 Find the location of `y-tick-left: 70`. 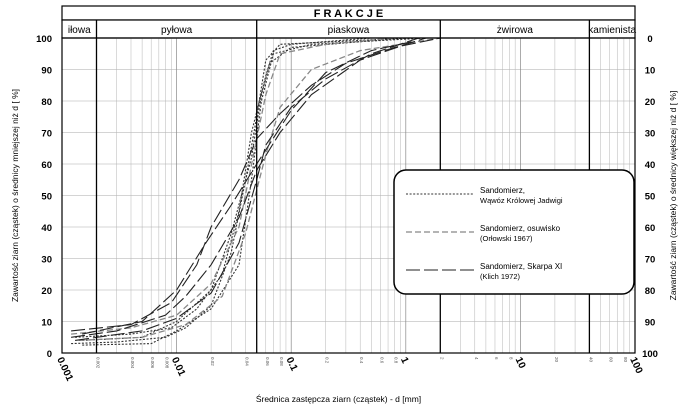

y-tick-left: 70 is located at coordinates (46, 134).